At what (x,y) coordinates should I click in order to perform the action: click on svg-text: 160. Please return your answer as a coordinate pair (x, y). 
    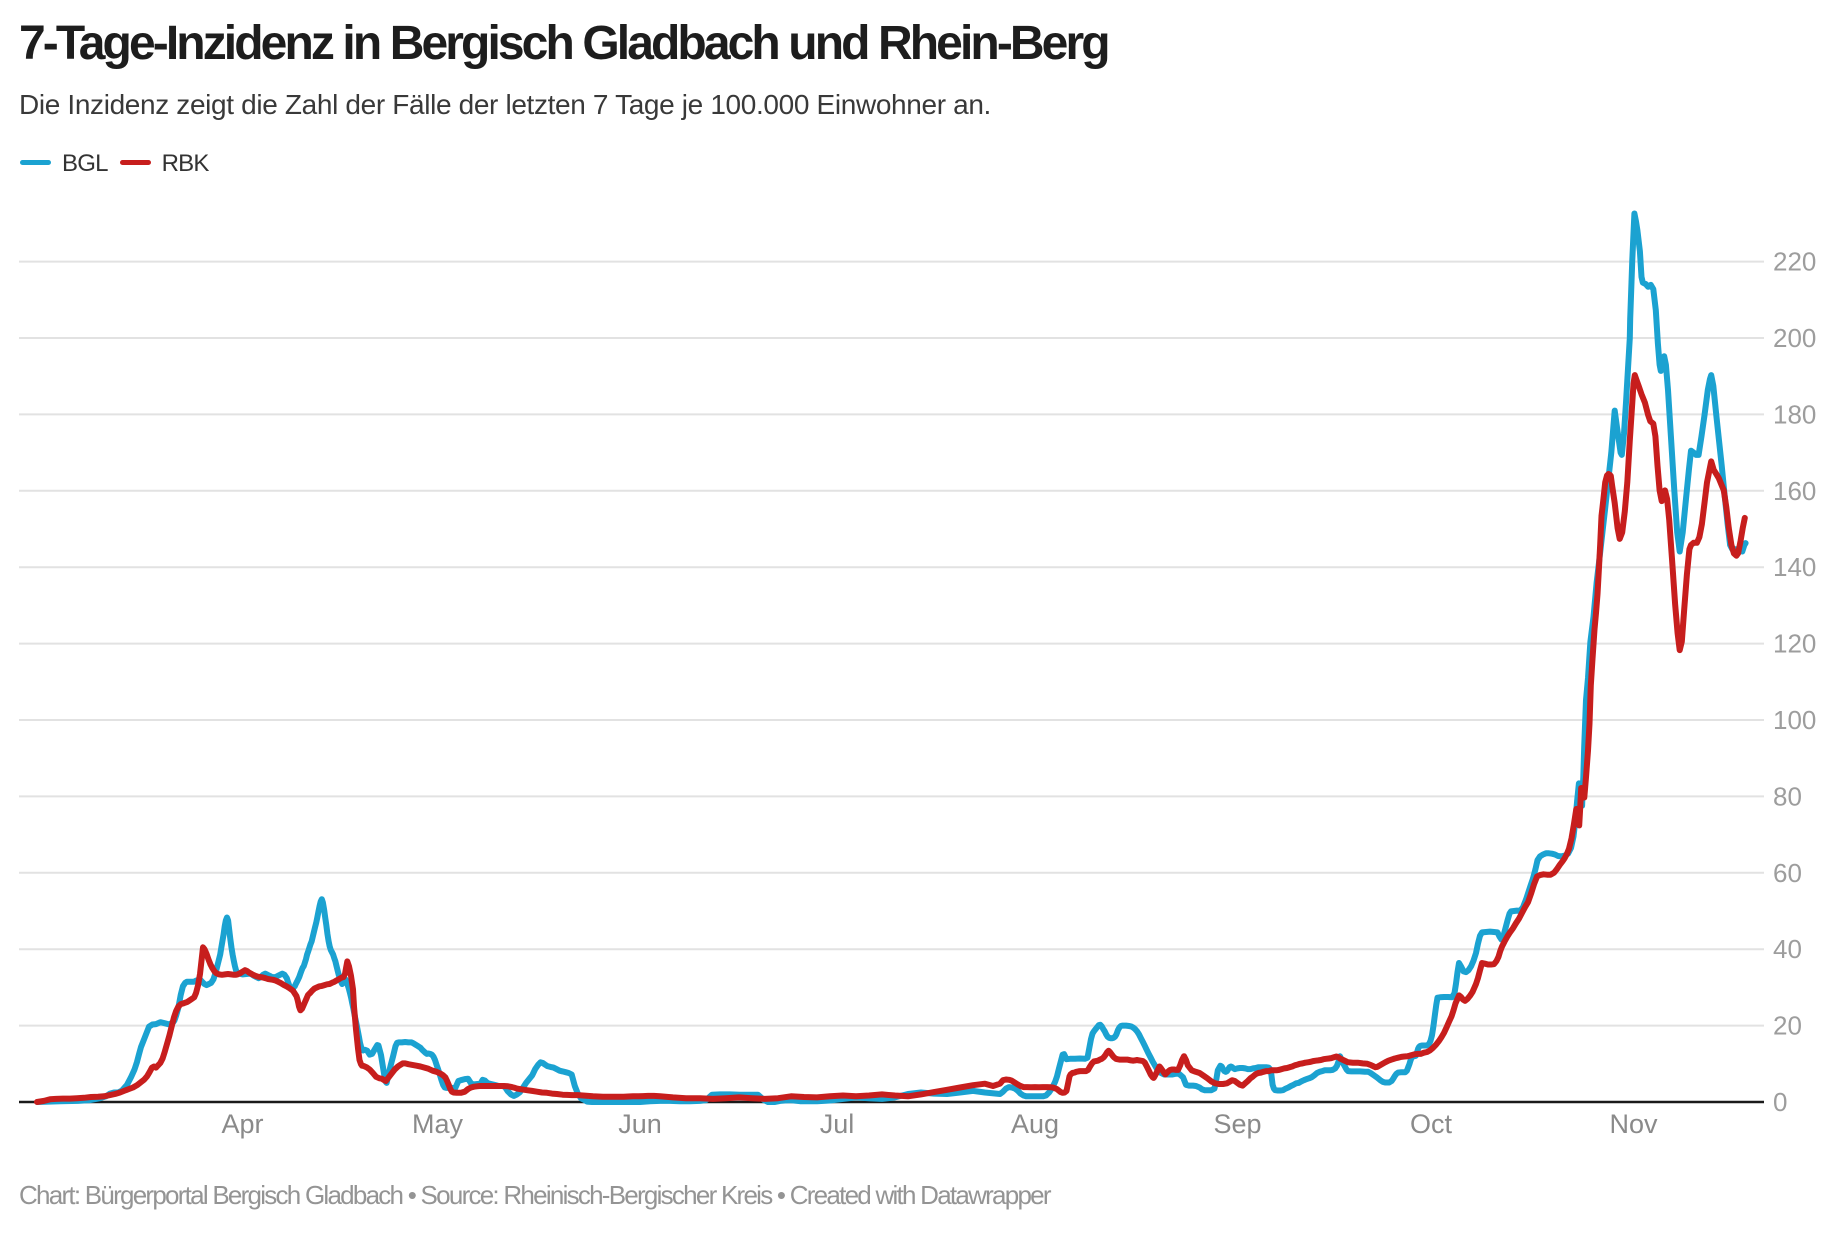
    Looking at the image, I should click on (1794, 491).